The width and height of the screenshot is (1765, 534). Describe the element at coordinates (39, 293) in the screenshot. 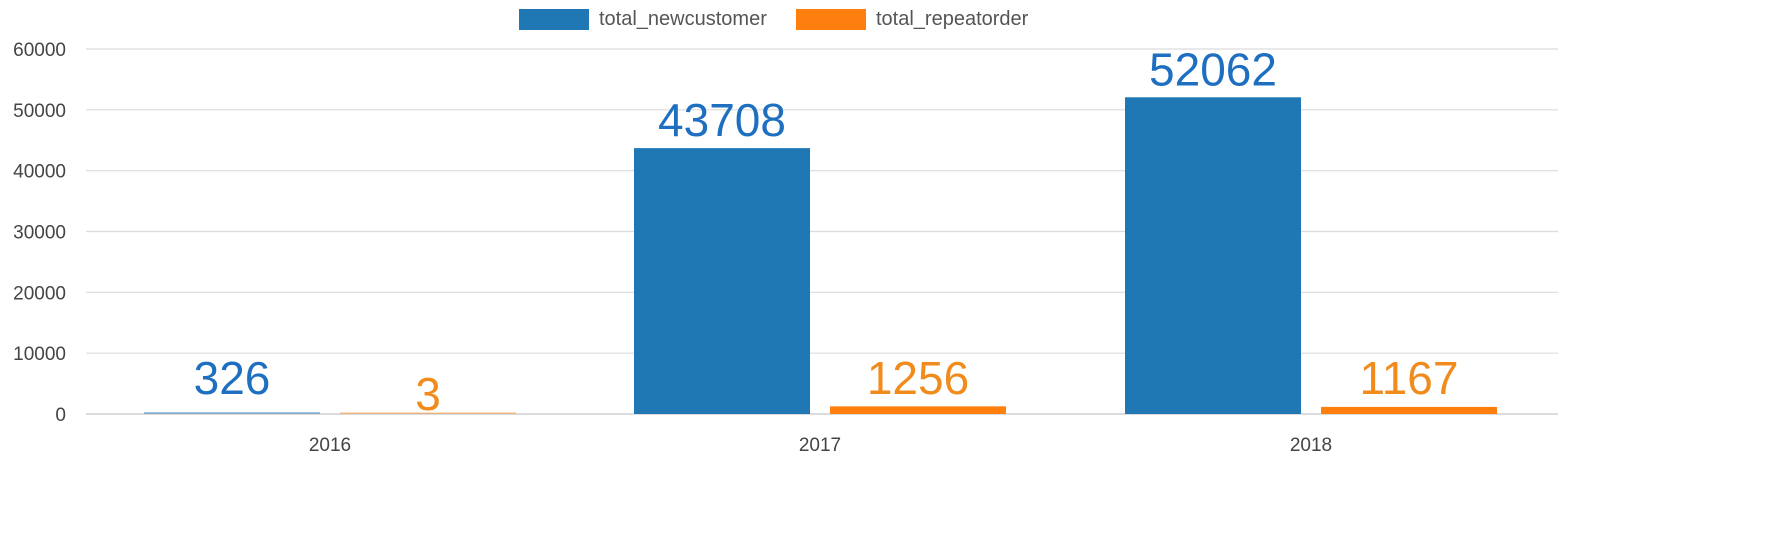

I see `y-tick-label: 20000` at that location.